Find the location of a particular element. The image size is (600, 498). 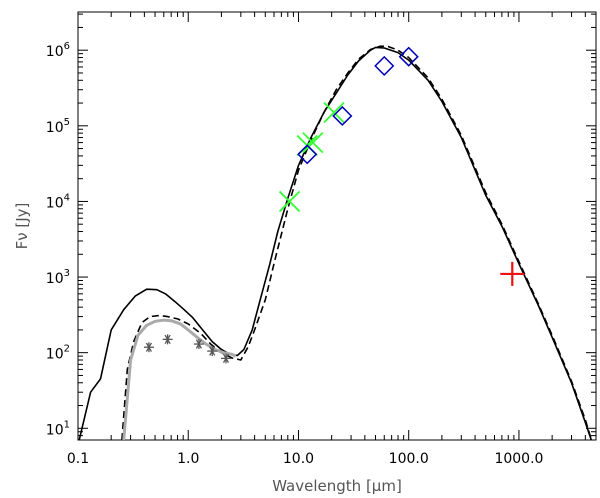

x-axis-label: Wavelength [μm] is located at coordinates (337, 486).